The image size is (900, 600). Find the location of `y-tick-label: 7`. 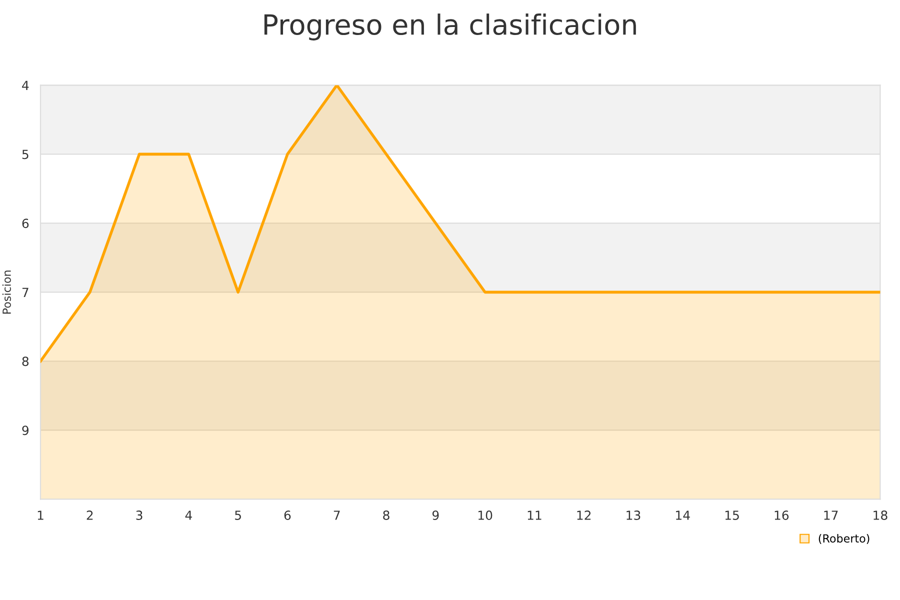

y-tick-label: 7 is located at coordinates (25, 292).